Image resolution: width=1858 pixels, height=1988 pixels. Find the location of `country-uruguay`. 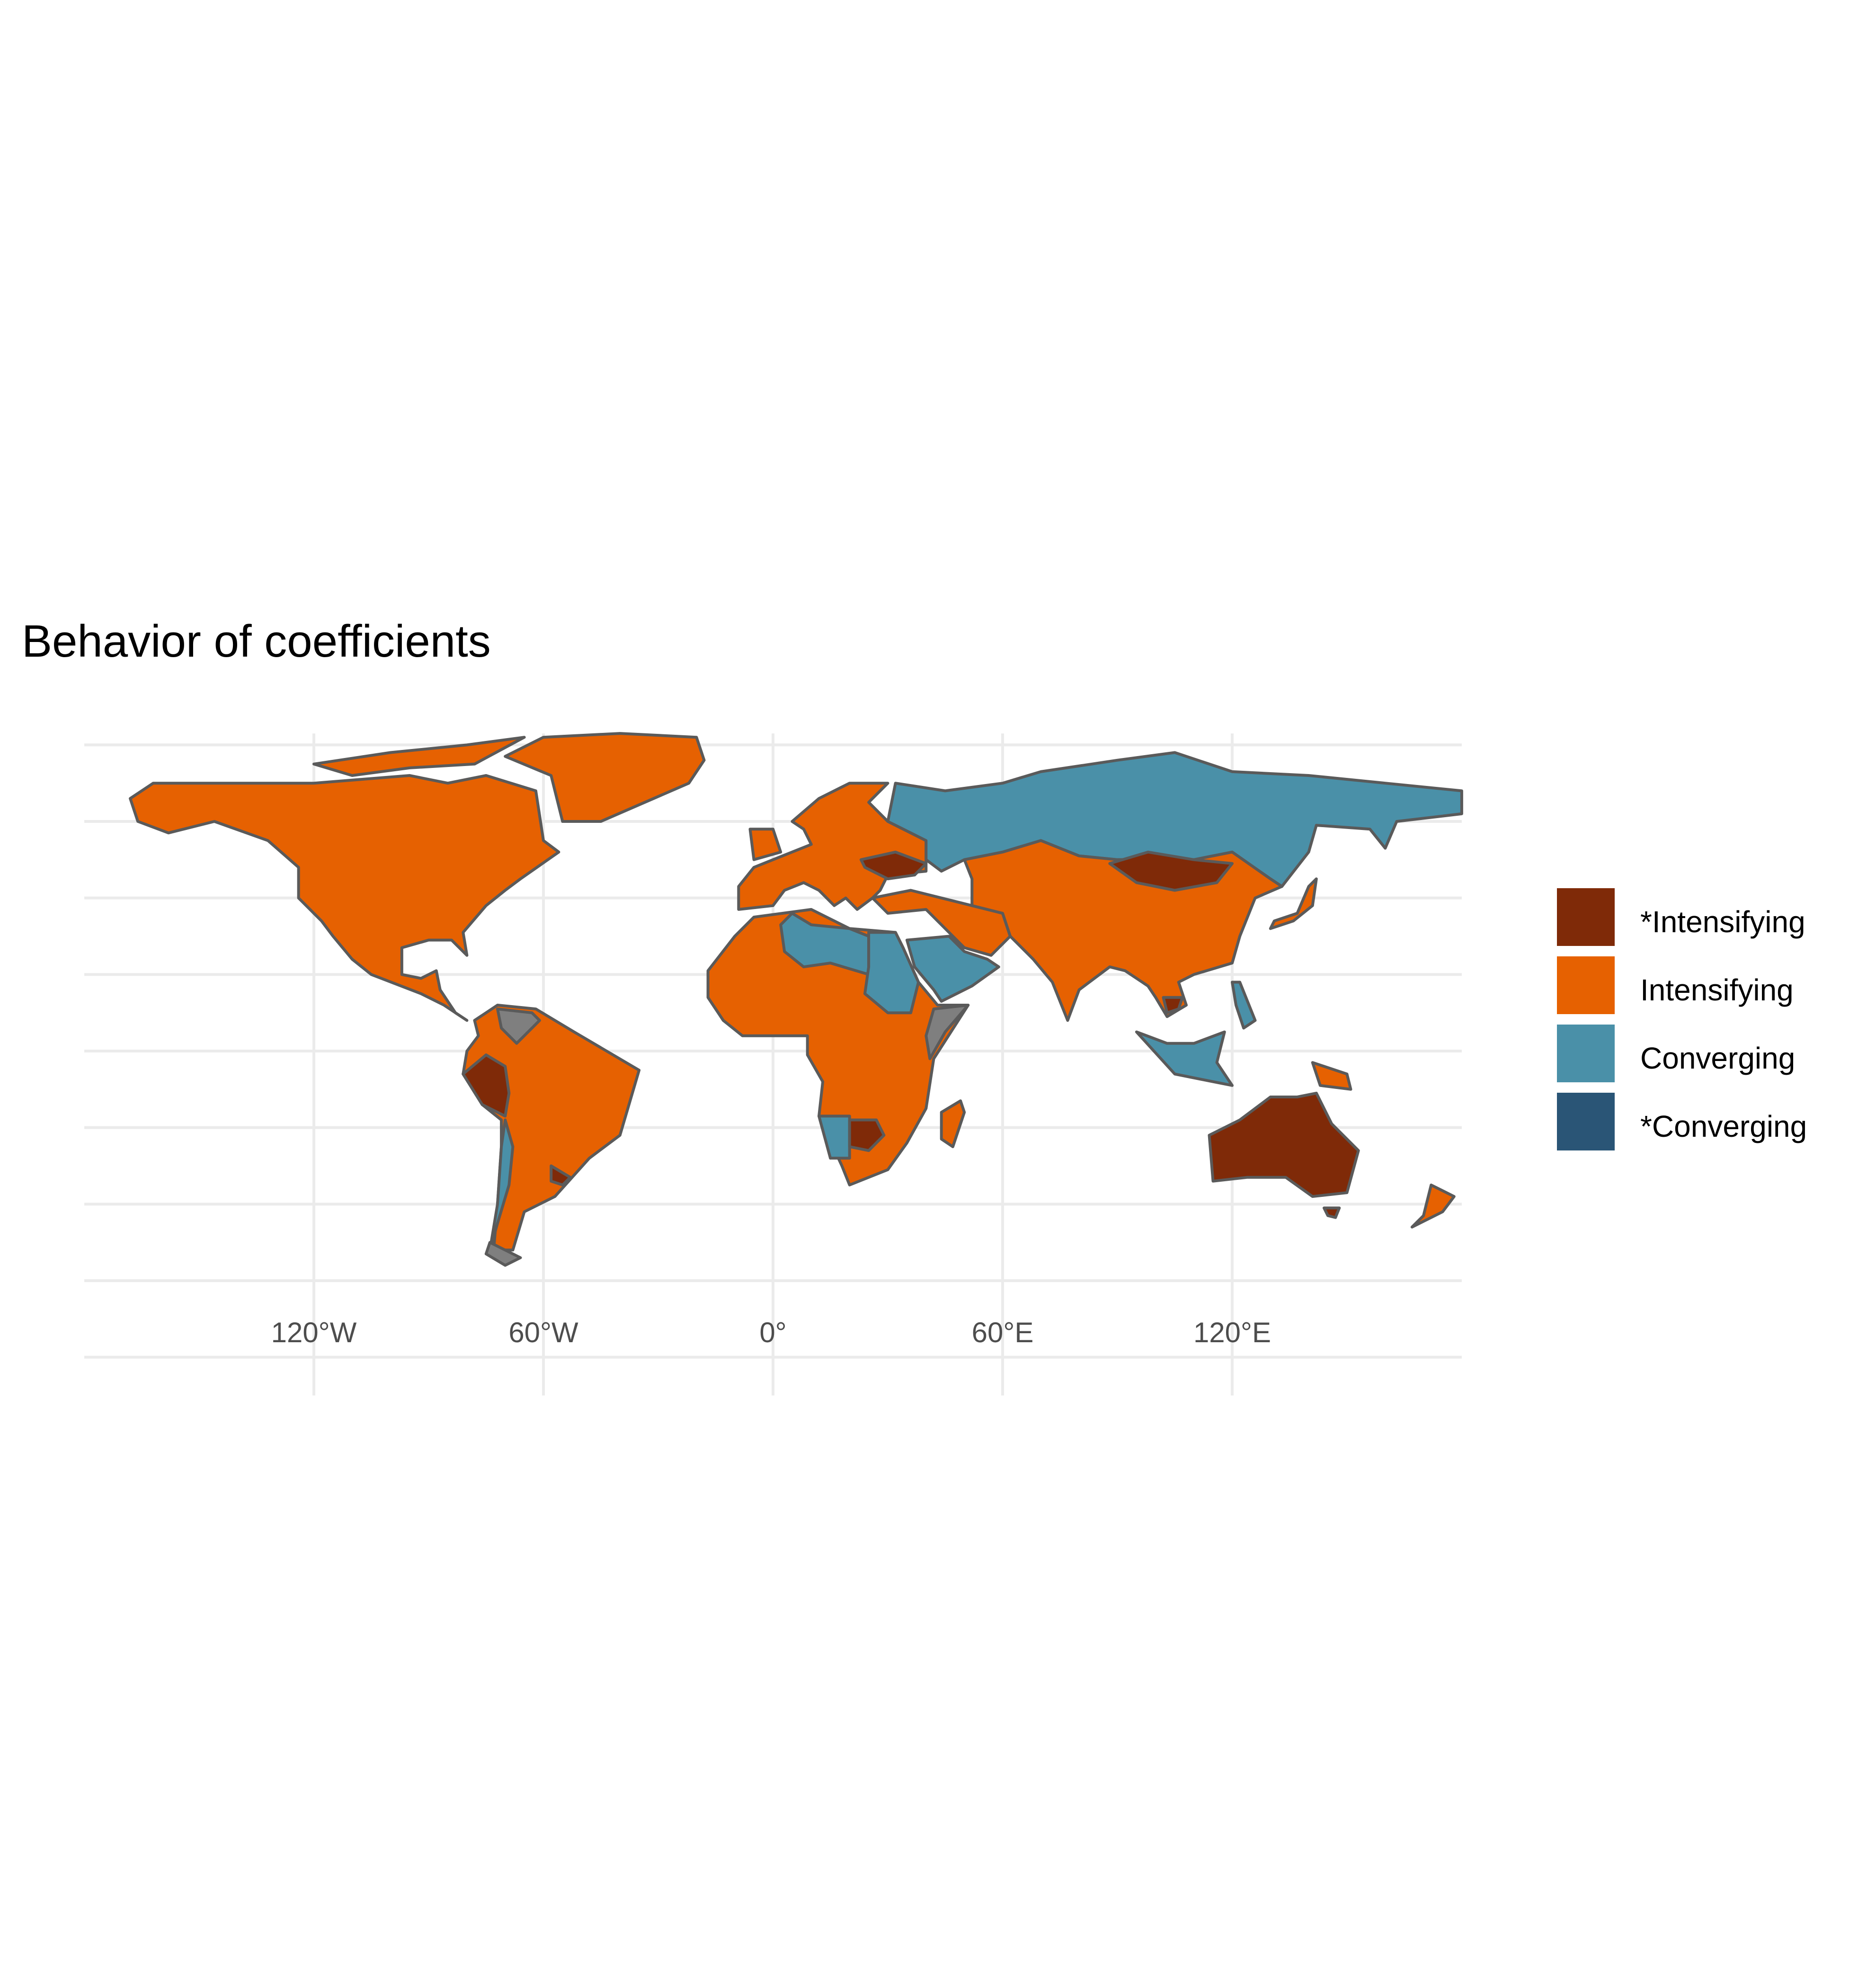

country-uruguay is located at coordinates (561, 1175).